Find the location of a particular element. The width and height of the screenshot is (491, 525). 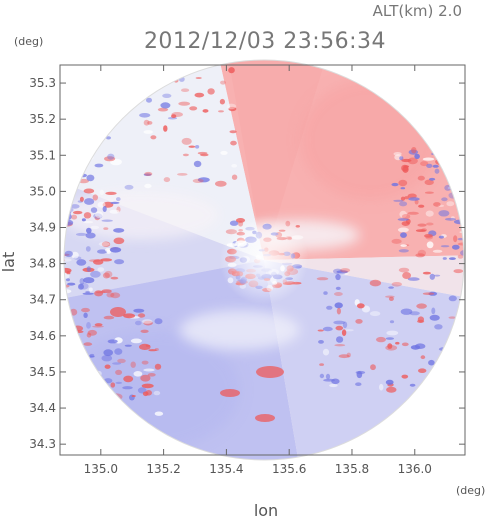

y-tick-label: 35.3 is located at coordinates (42, 83).